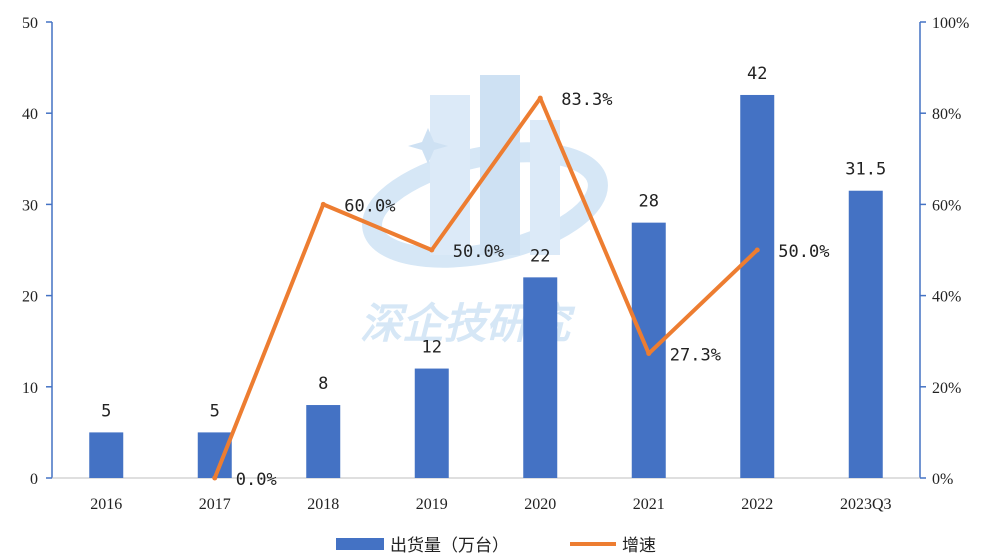 This screenshot has height=559, width=988. What do you see at coordinates (695, 356) in the screenshot?
I see `growth-value-label: 27.3%` at bounding box center [695, 356].